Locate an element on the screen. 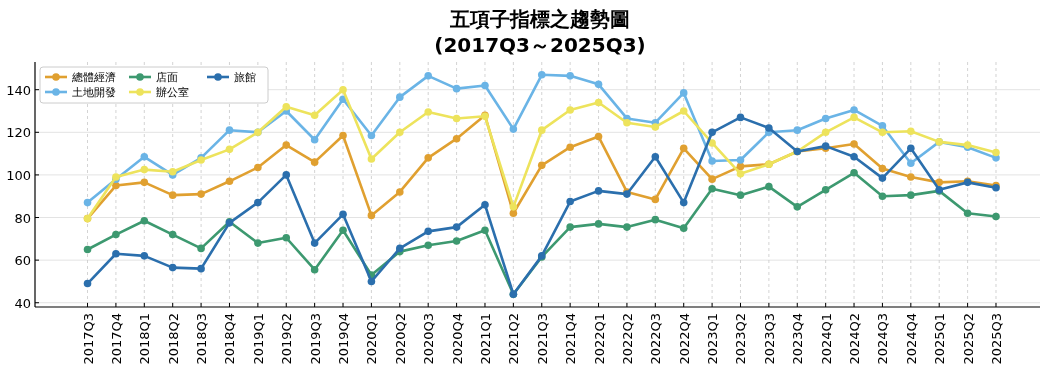 Image resolution: width=1048 pixels, height=376 pixels. x-tick-label: 2022Q4 is located at coordinates (684, 339).